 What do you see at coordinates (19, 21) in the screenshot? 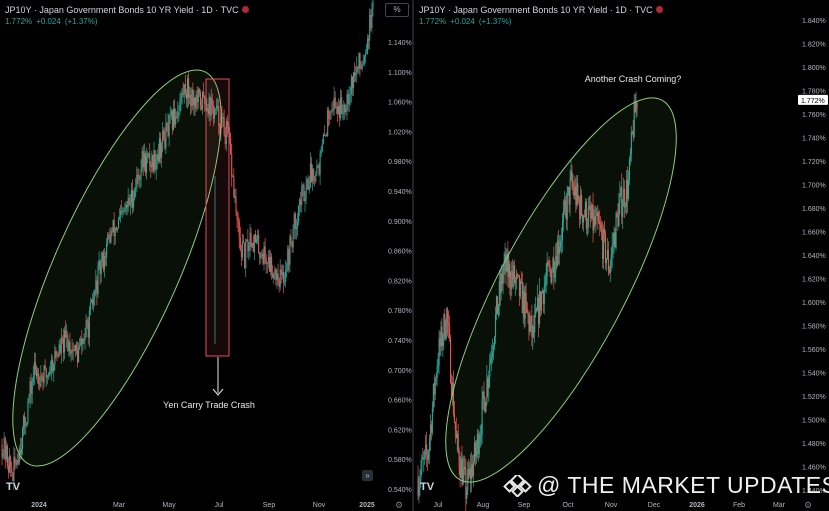
I see `left-last-value: 1.772%` at bounding box center [19, 21].